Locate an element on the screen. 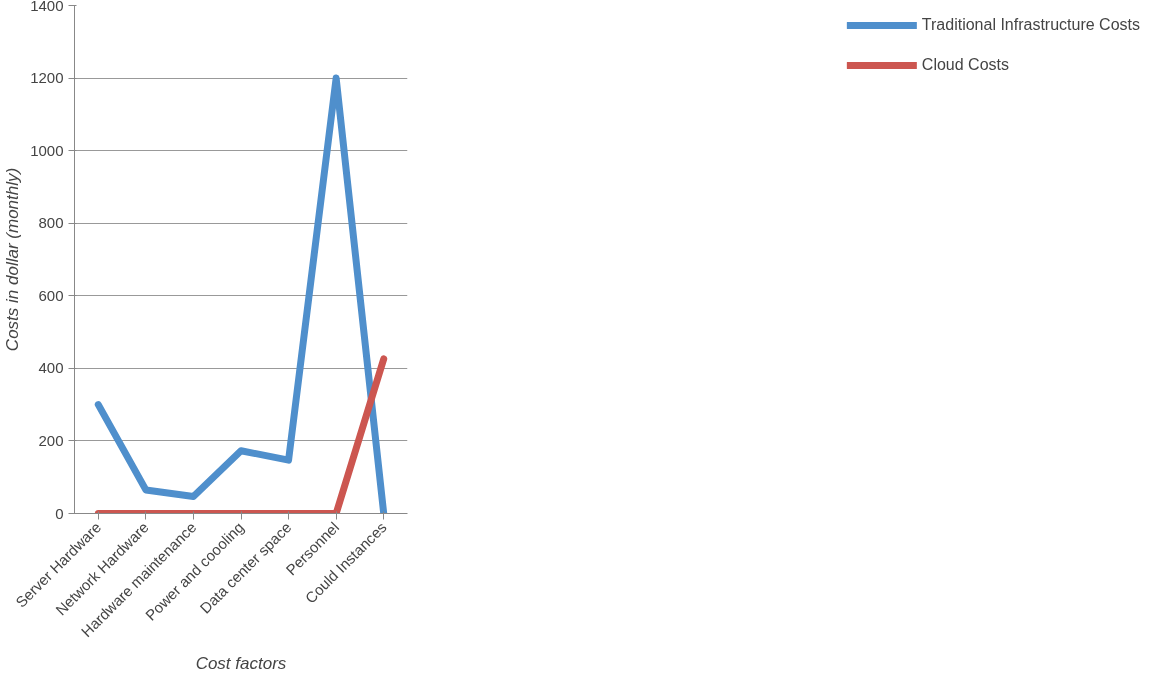  y-tick-label: 400 is located at coordinates (51, 368).